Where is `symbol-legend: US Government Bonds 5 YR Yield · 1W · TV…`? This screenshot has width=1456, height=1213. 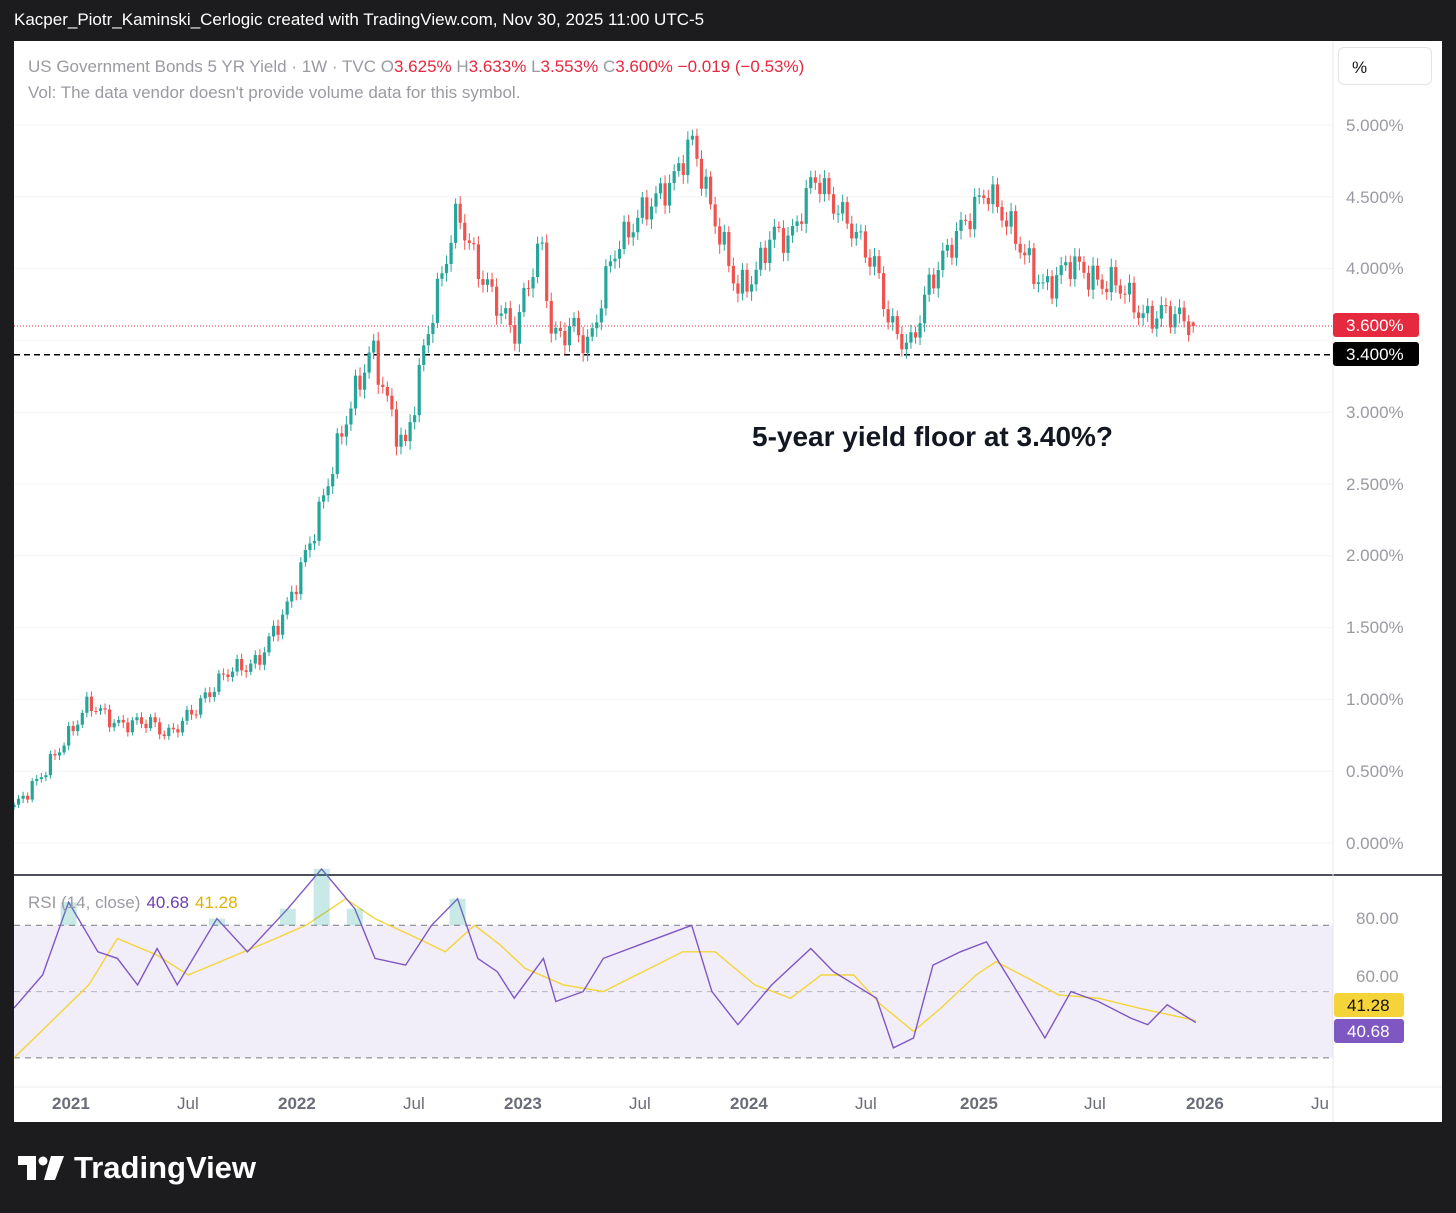 symbol-legend: US Government Bonds 5 YR Yield · 1W · TV… is located at coordinates (416, 67).